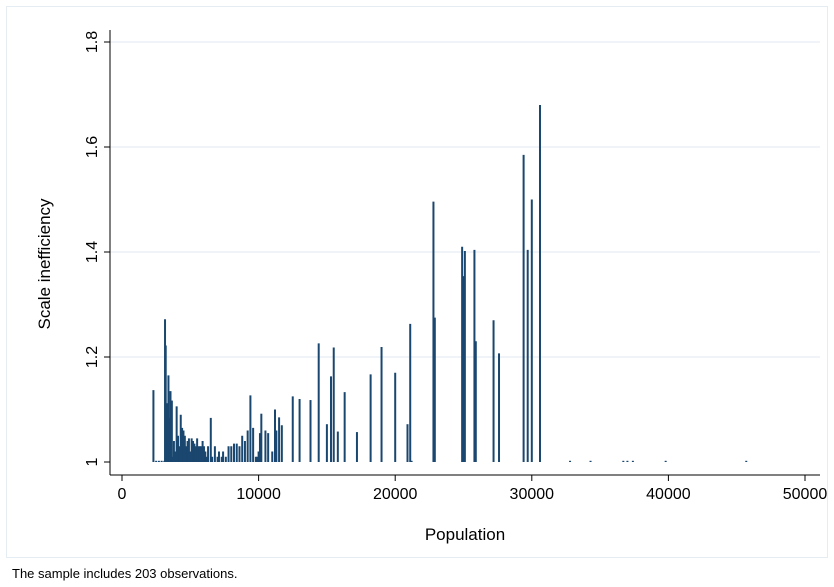  I want to click on y-tick-label: 1, so click(92, 461).